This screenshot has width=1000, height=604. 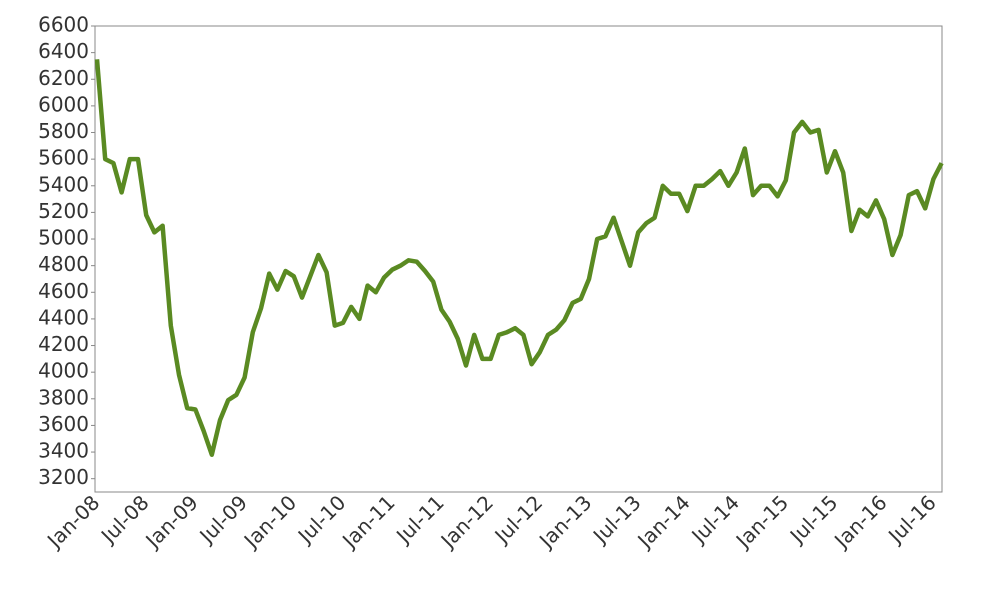 I want to click on y-tick-label: 5000, so click(x=63, y=238).